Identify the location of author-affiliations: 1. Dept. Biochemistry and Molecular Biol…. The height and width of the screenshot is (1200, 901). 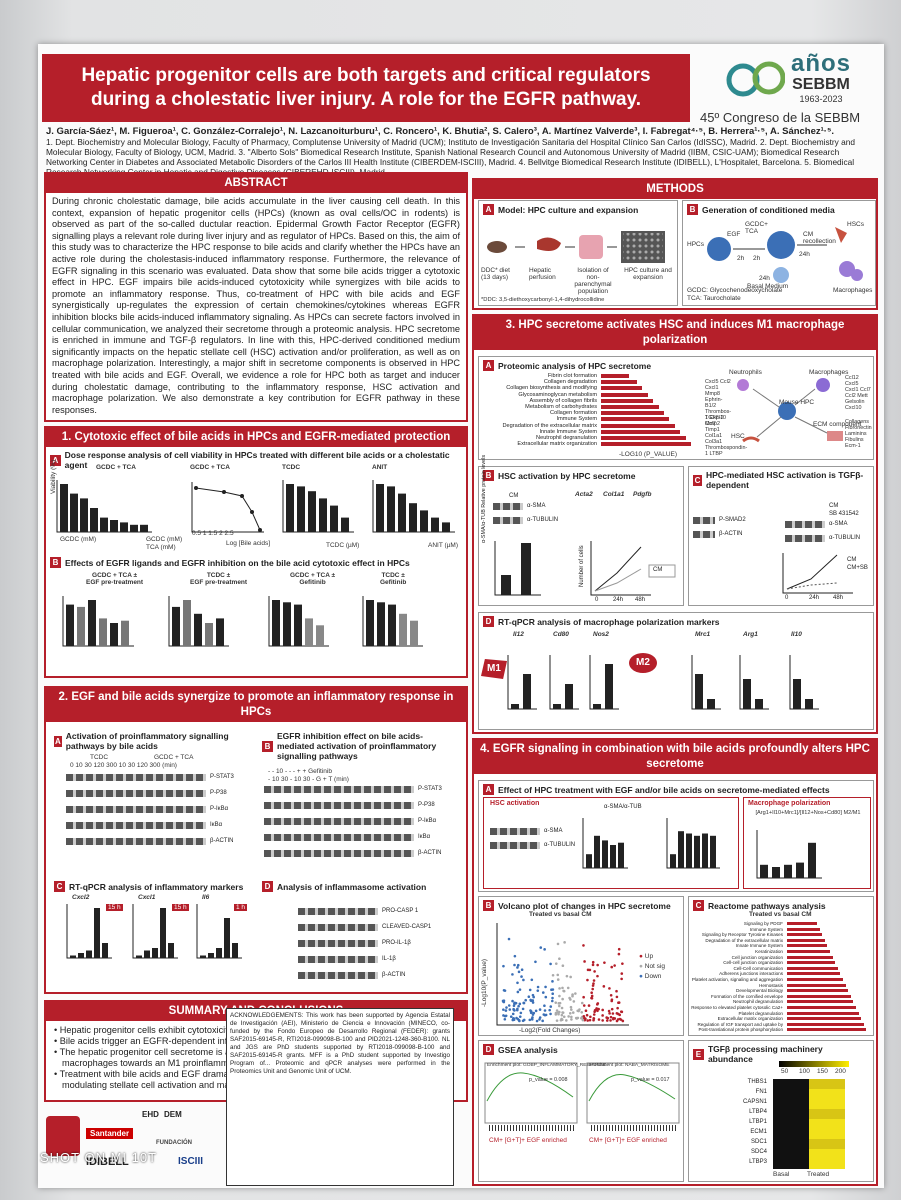
(450, 157).